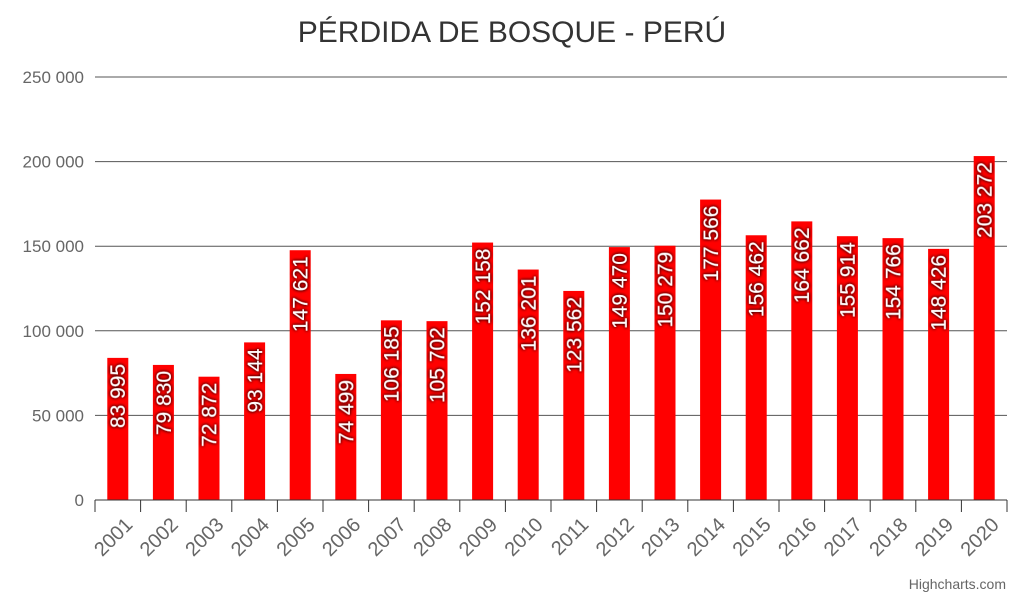 This screenshot has height=597, width=1024. Describe the element at coordinates (346, 412) in the screenshot. I see `data-label: 74 499` at that location.